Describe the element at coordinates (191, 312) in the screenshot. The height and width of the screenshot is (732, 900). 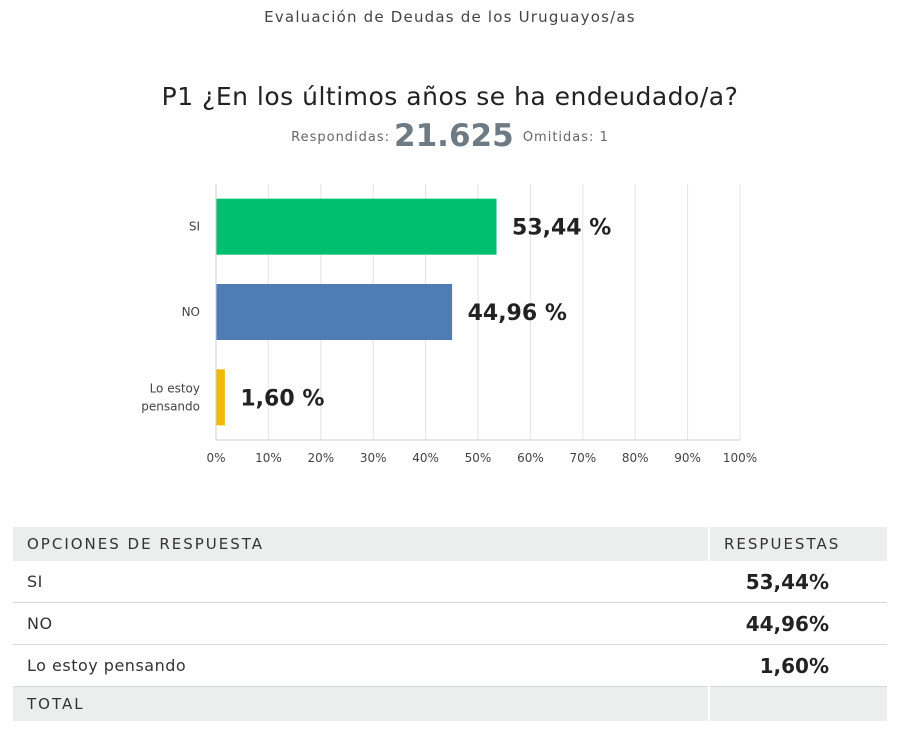
I see `category-label: NO` at that location.